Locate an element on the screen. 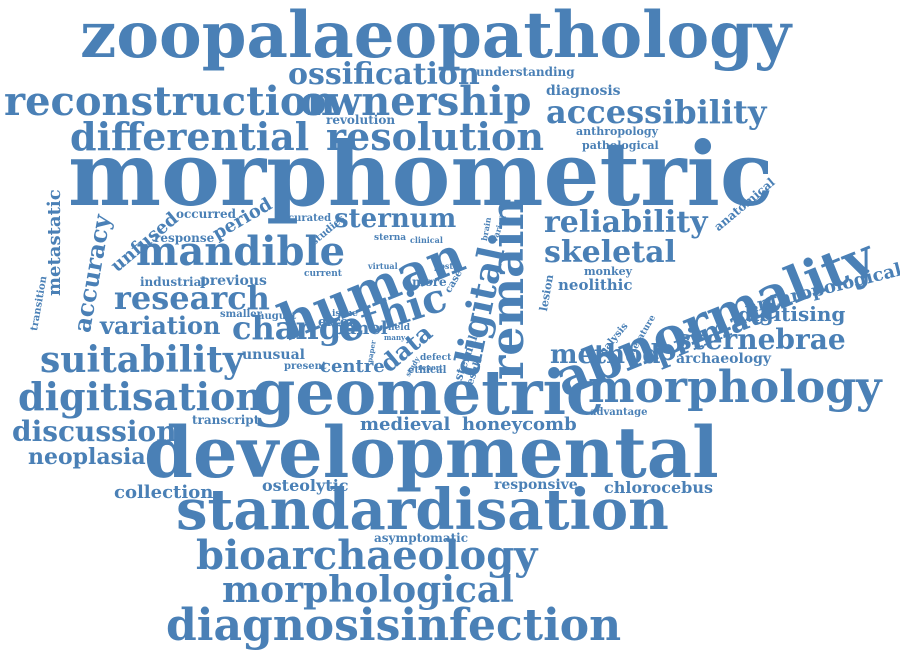 This screenshot has width=900, height=655. word-monkey: monkey is located at coordinates (608, 271).